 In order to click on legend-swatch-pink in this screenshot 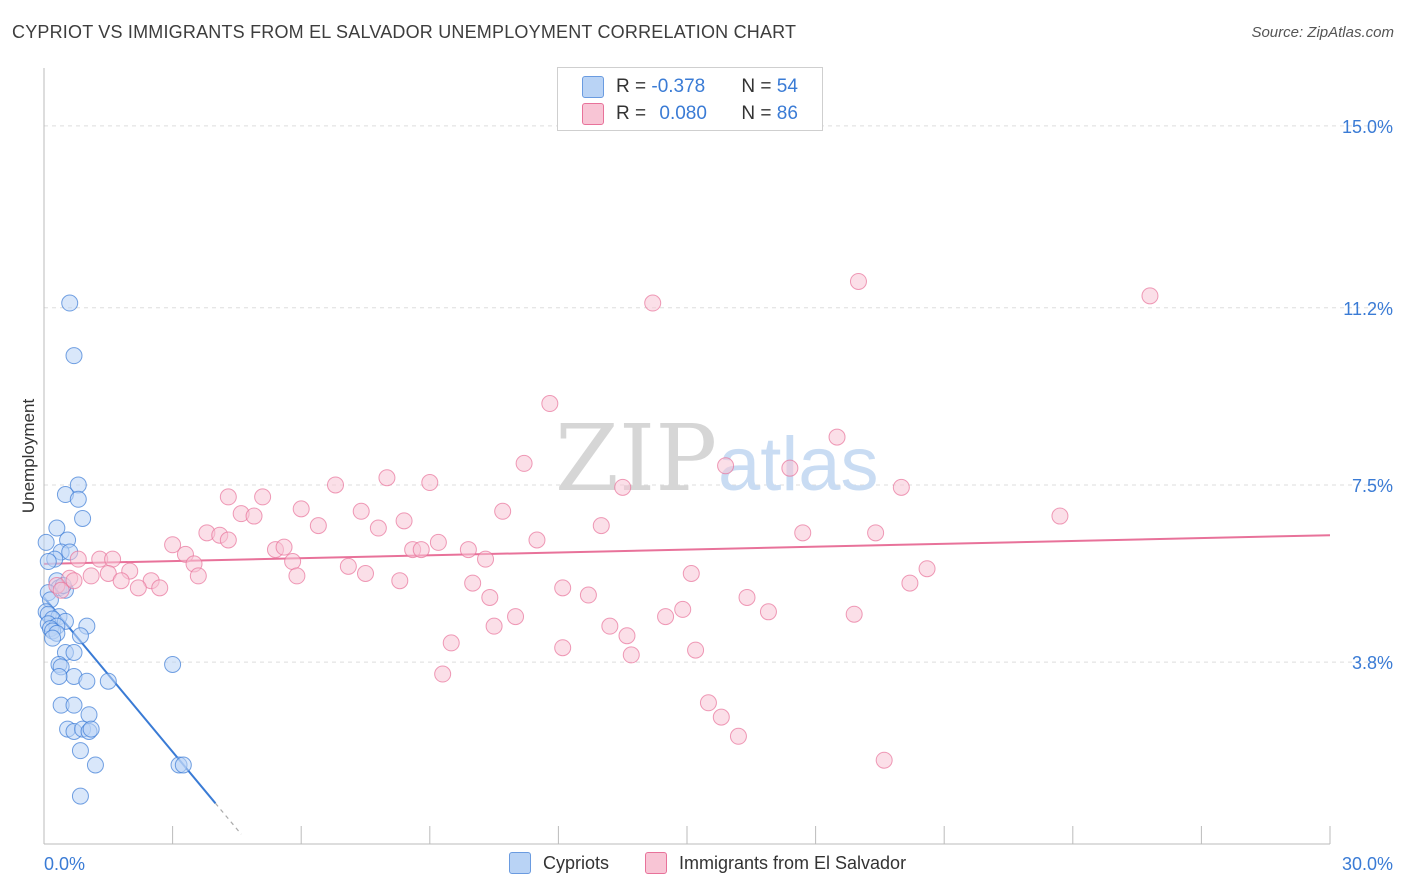, I will do `click(656, 863)`.